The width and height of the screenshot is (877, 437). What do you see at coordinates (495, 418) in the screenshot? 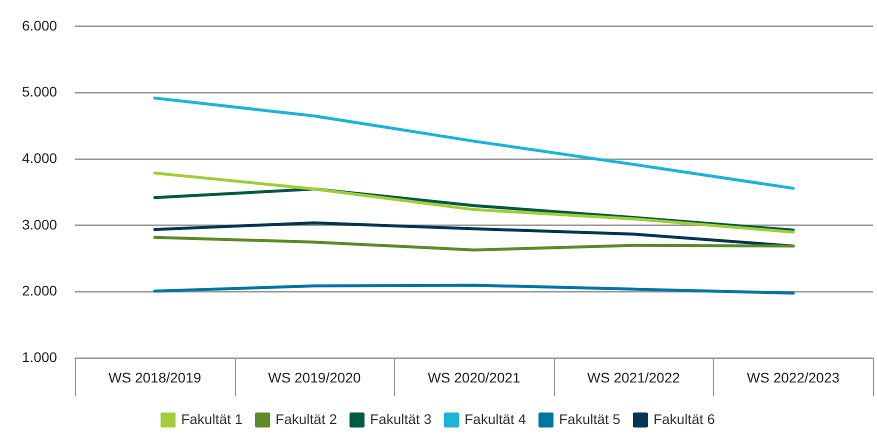
I see `legend-label: Fakultät 4` at bounding box center [495, 418].